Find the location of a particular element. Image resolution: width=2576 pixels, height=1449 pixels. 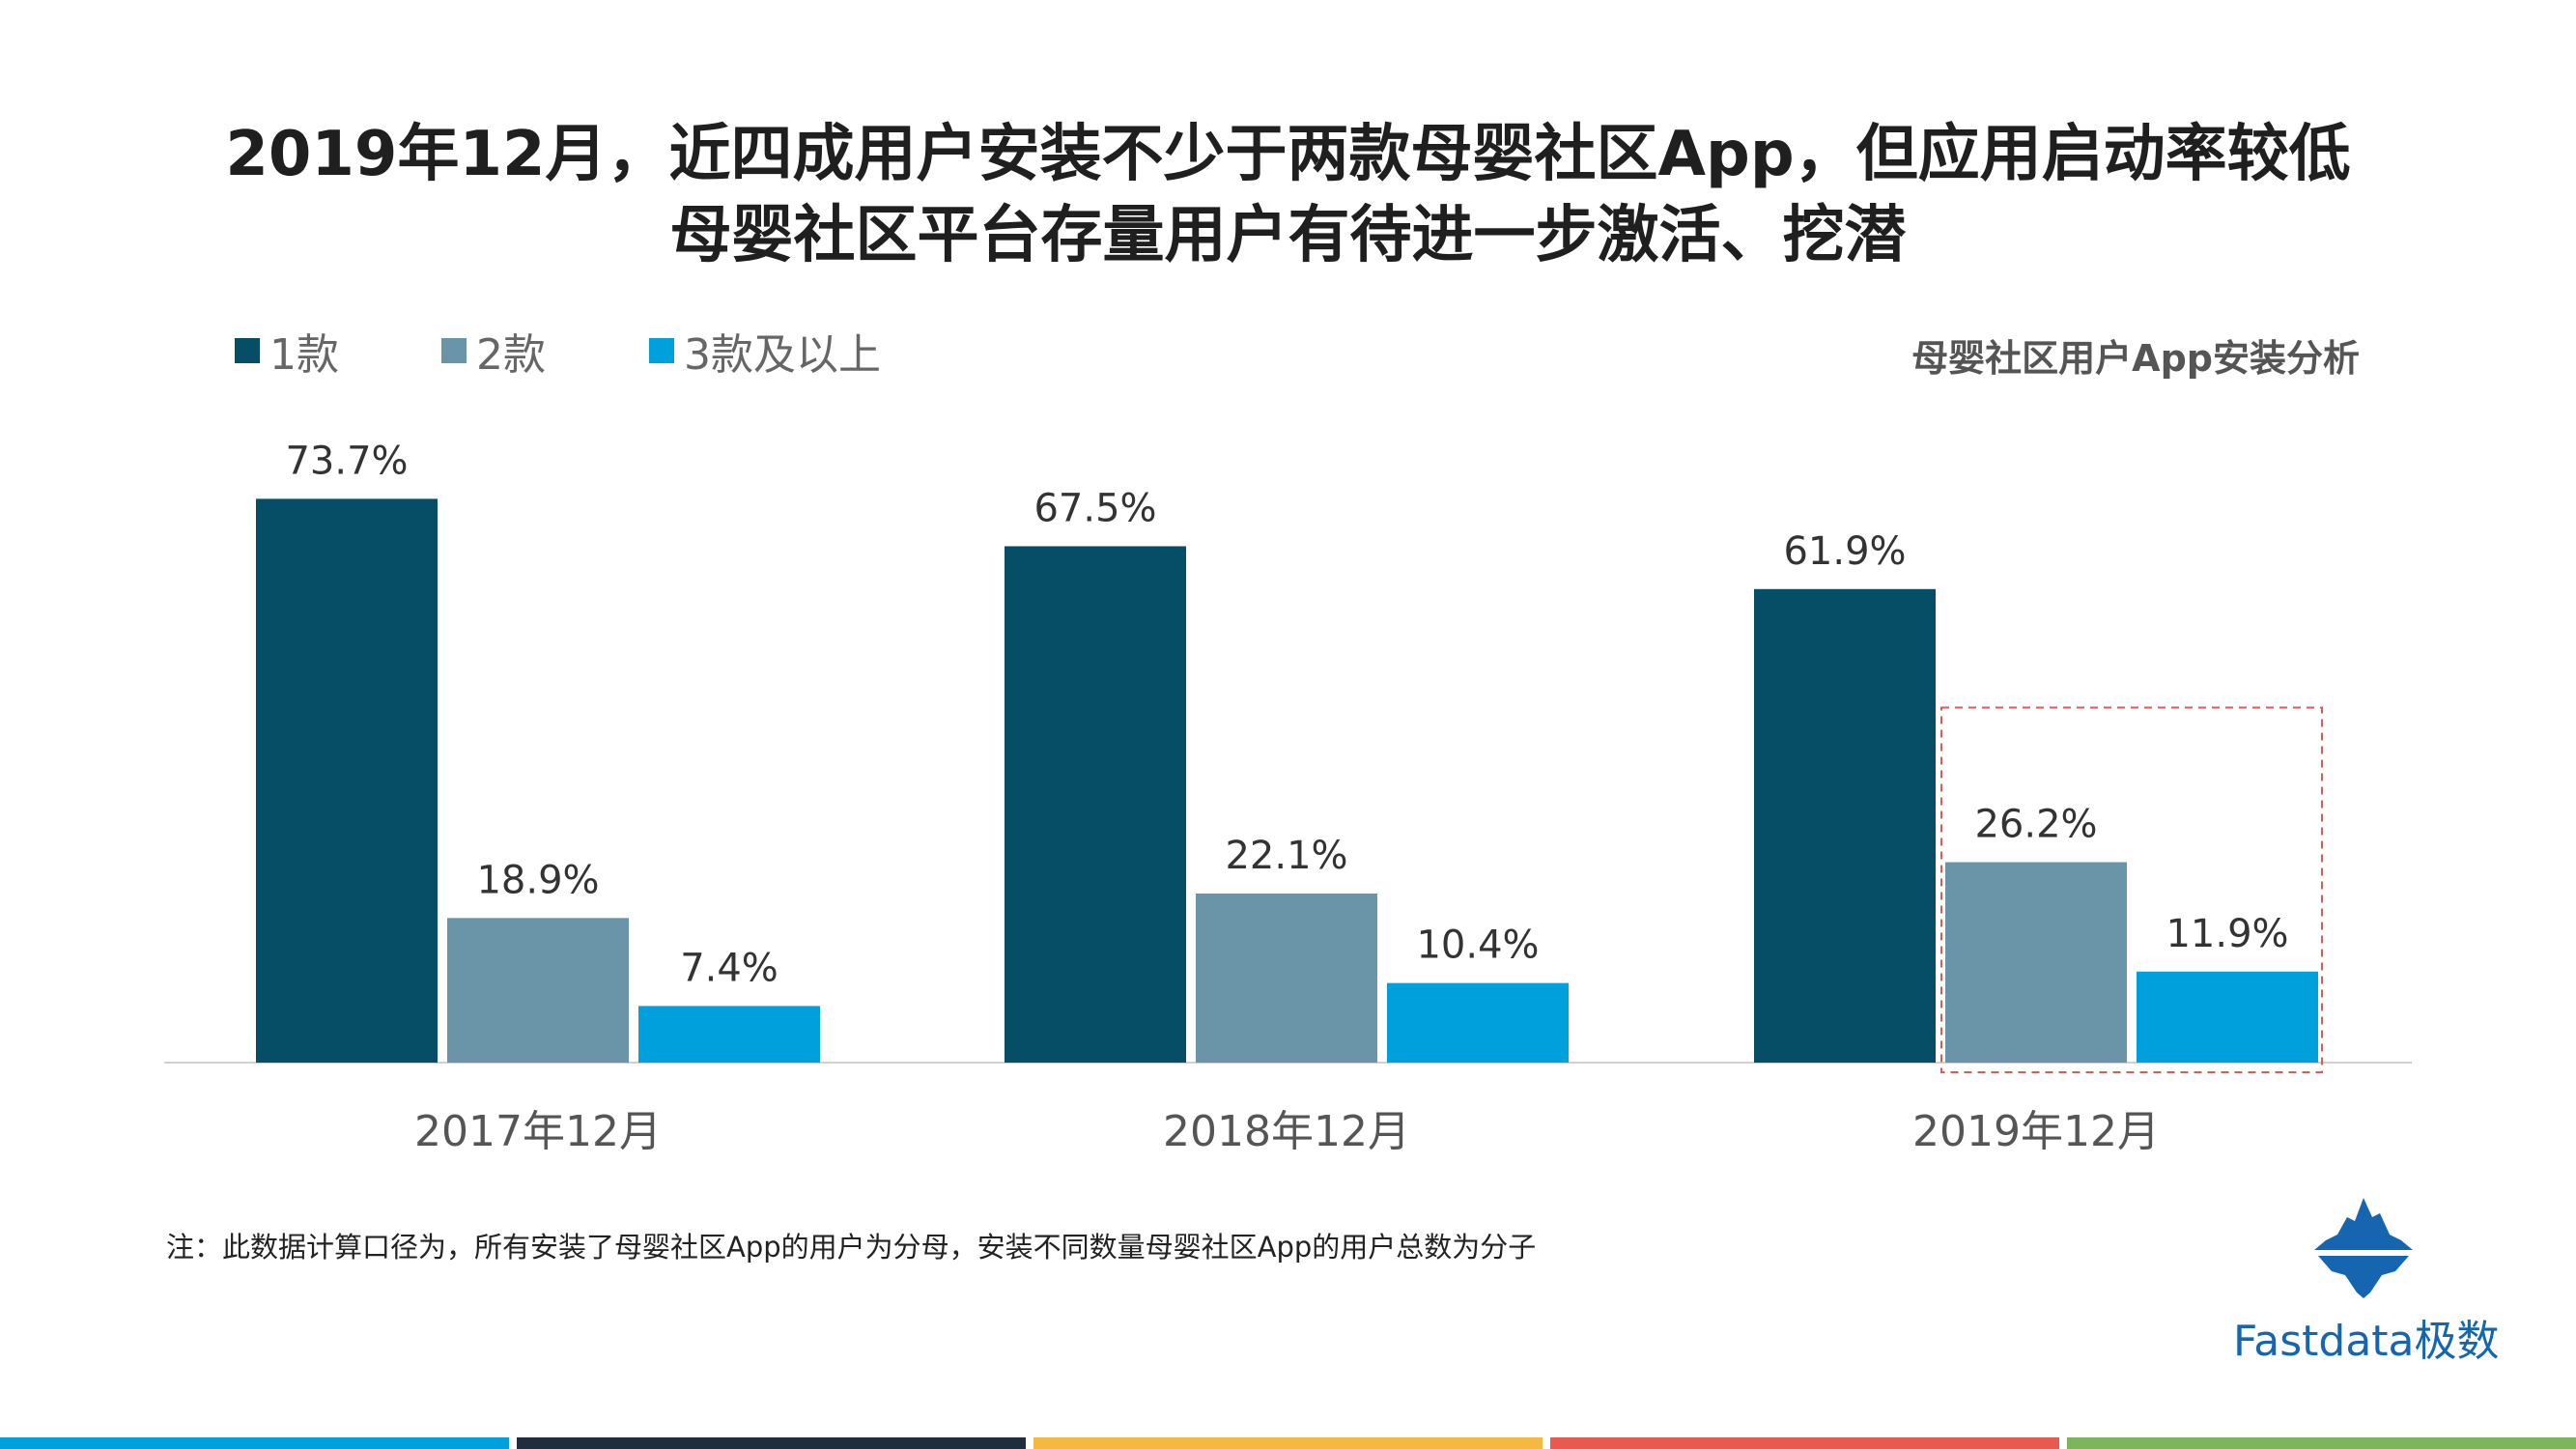

brand-name: Fastdata极数 is located at coordinates (2366, 1341).